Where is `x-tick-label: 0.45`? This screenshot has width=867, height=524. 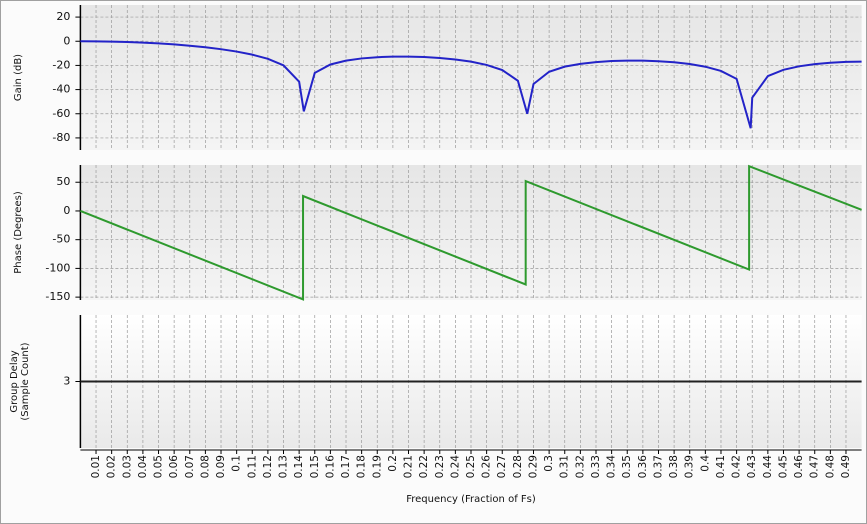 x-tick-label: 0.45 is located at coordinates (783, 466).